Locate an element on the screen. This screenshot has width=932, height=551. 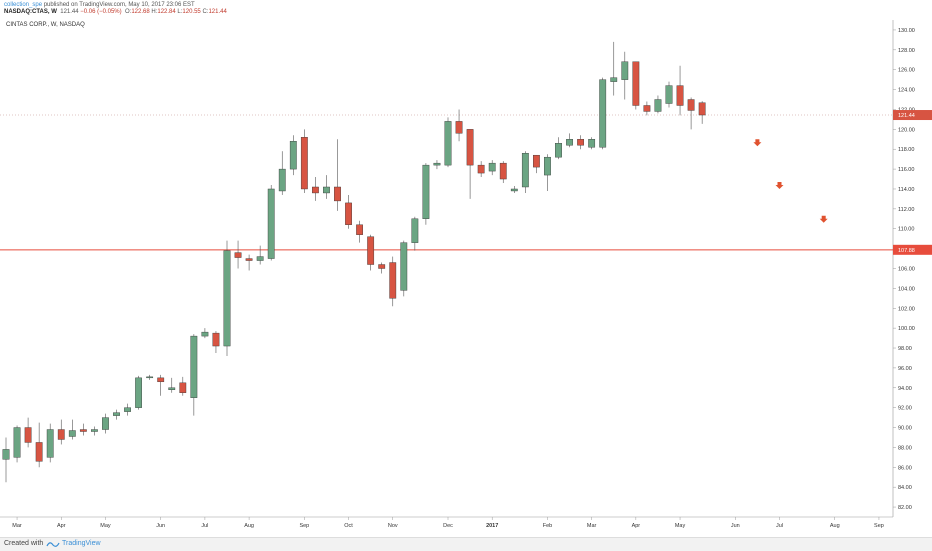
y-tick-label: 128.00 is located at coordinates (906, 51).